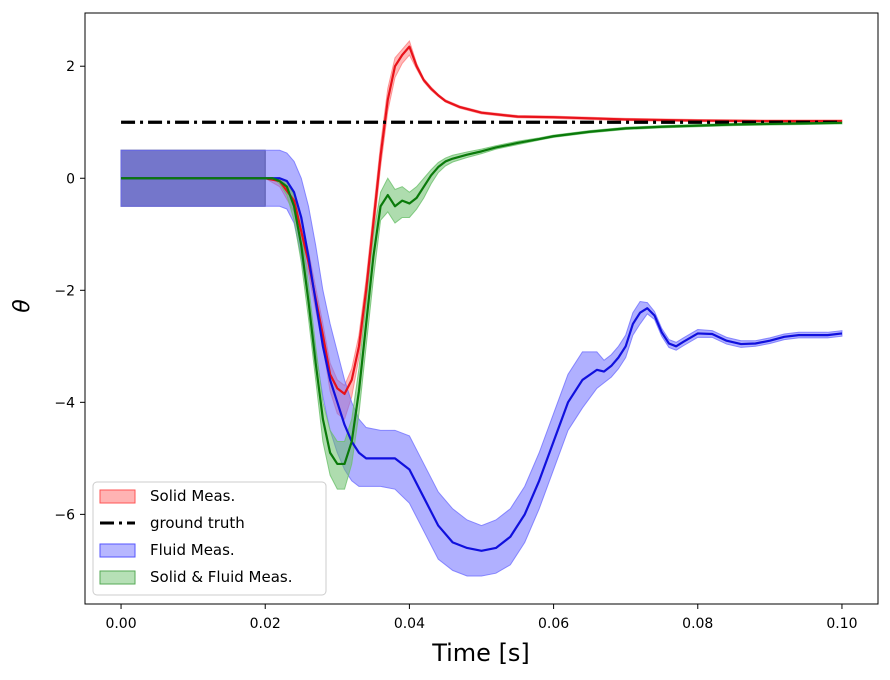 The image size is (890, 680). I want to click on y-tick-label: −6, so click(64, 515).